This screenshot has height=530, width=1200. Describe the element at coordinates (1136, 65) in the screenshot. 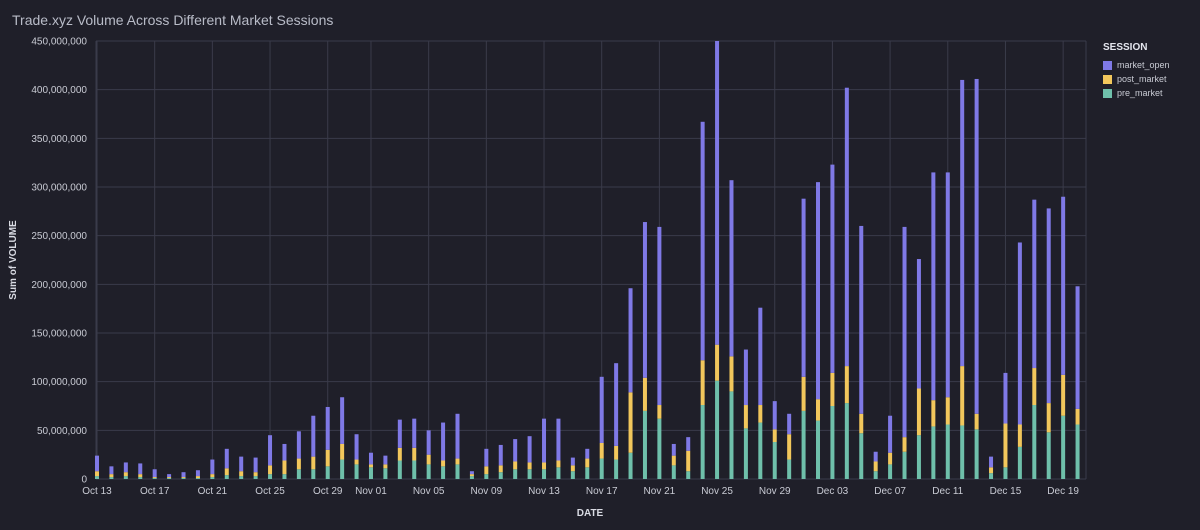

I see `legend-item-market-open: market_open` at that location.